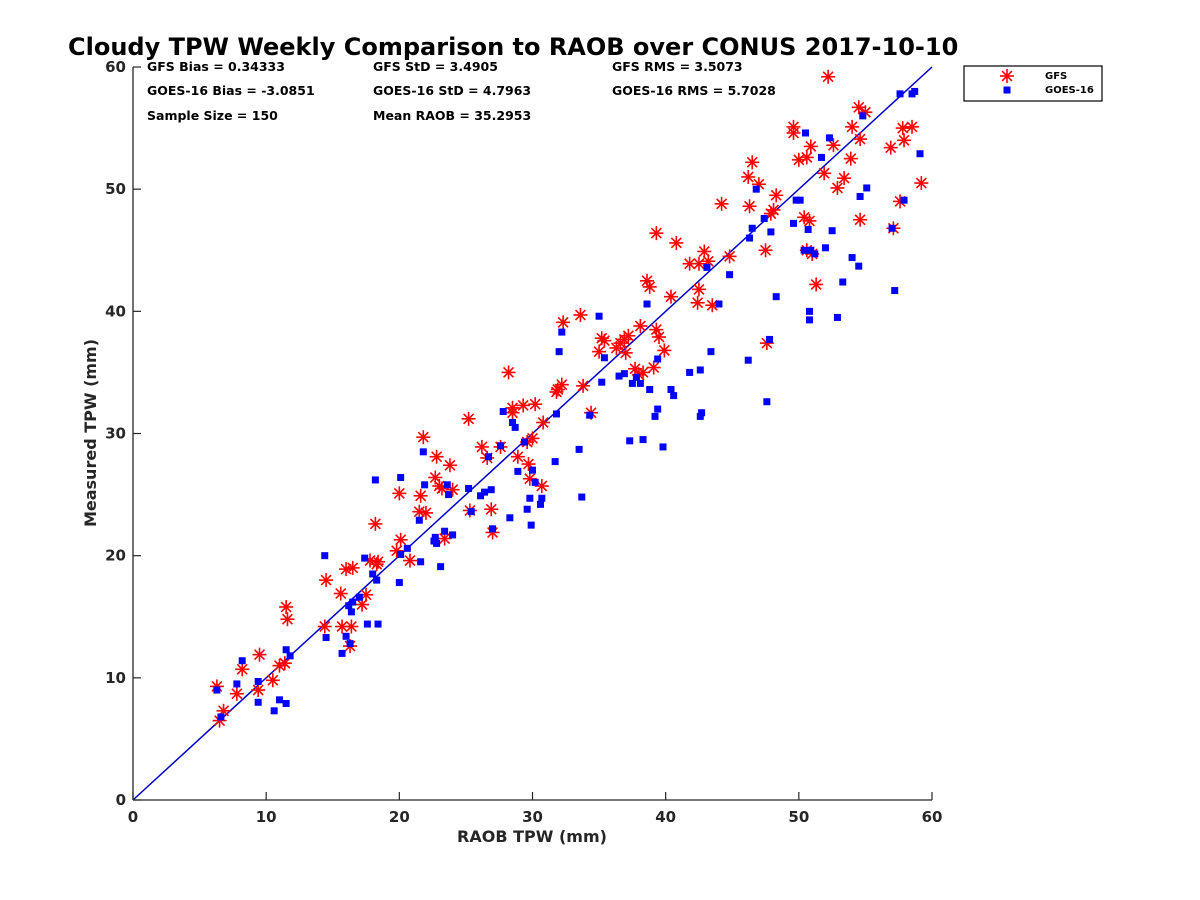 The width and height of the screenshot is (1200, 900). I want to click on x-tick-label: 60, so click(932, 817).